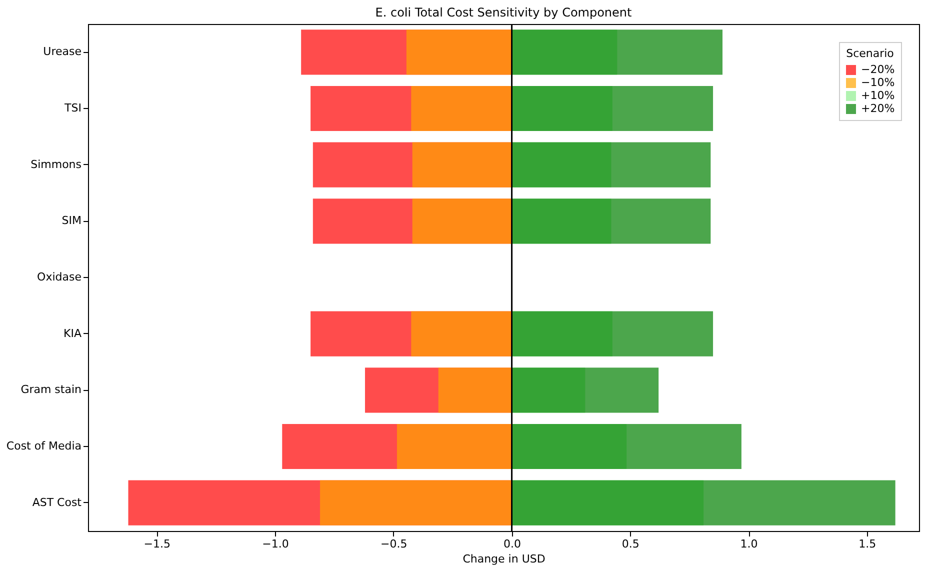 This screenshot has width=925, height=566. I want to click on legend-label: −20%, so click(878, 69).